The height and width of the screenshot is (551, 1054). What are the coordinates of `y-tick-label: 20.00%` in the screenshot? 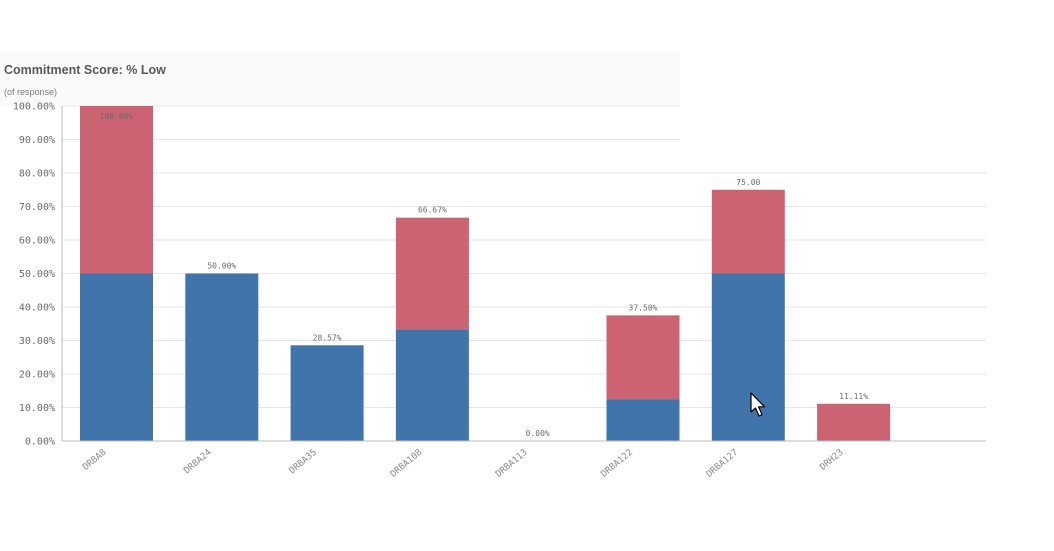 It's located at (37, 375).